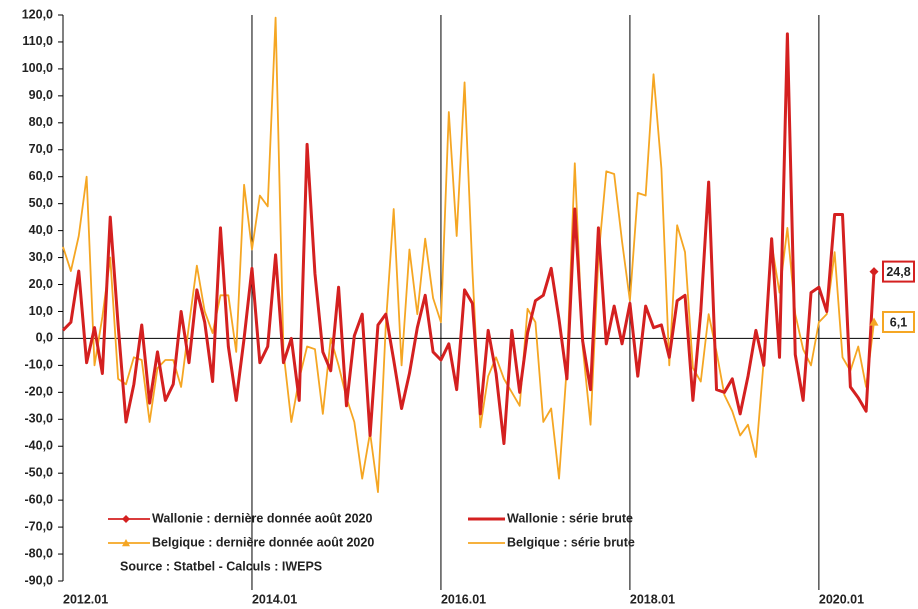 The height and width of the screenshot is (609, 918). What do you see at coordinates (41, 203) in the screenshot?
I see `y-tick-label: 50,0` at bounding box center [41, 203].